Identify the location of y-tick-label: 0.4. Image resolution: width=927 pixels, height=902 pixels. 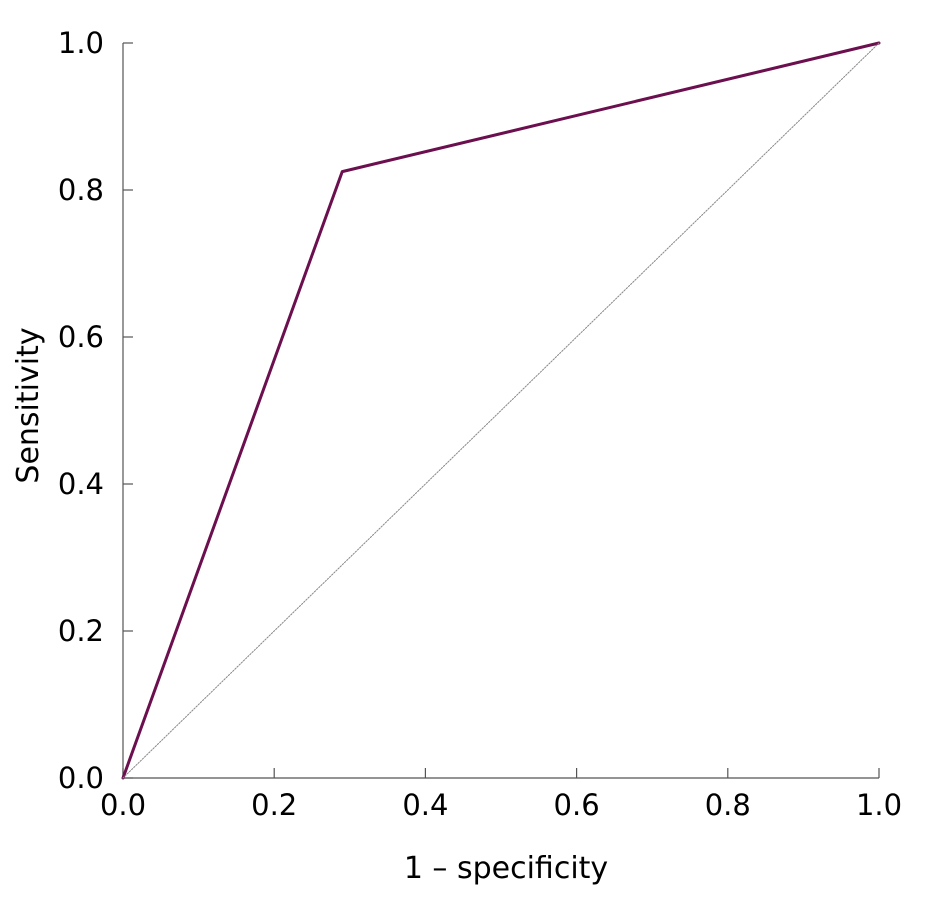
(81, 484).